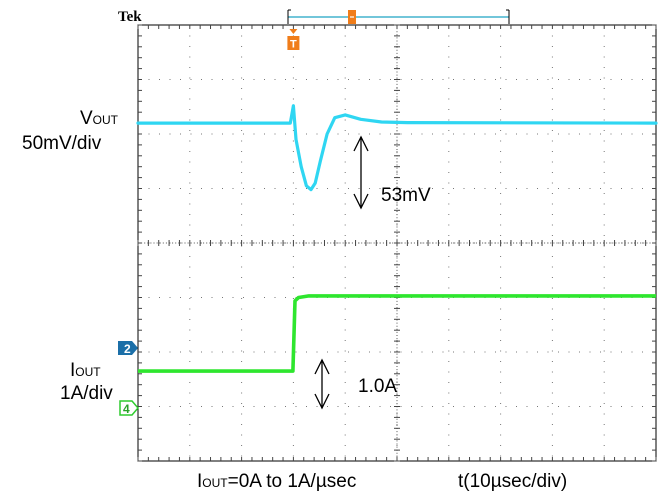  I want to click on vout-symbol: V, so click(86, 118).